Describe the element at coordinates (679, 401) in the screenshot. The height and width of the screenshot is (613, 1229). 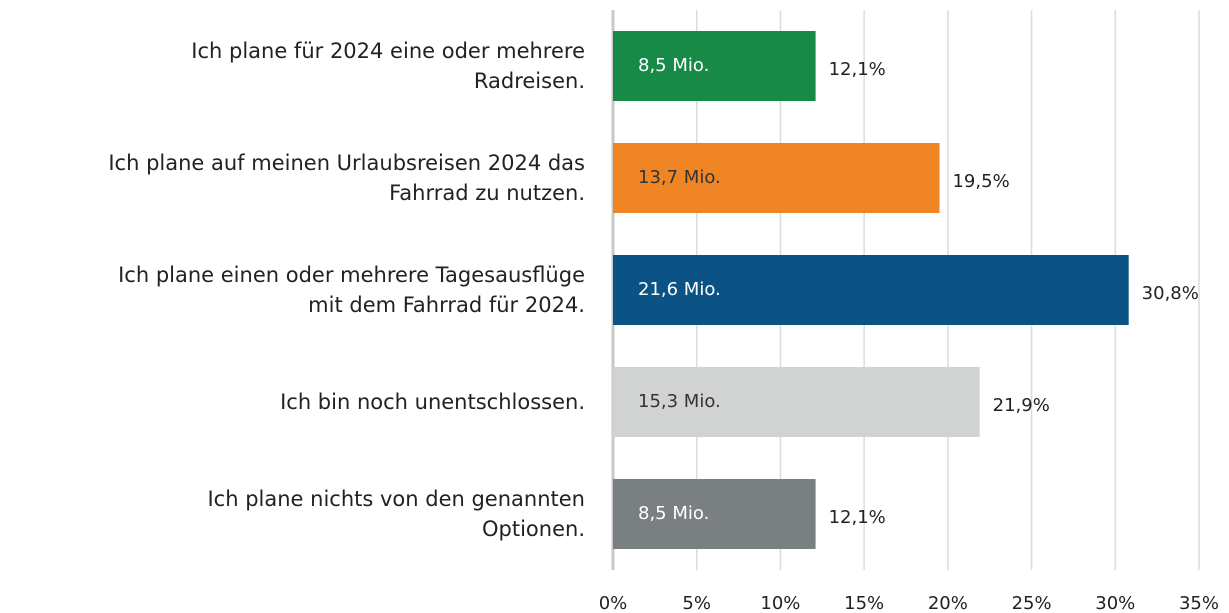
I see `inner-label: 15,3 Mio.` at that location.